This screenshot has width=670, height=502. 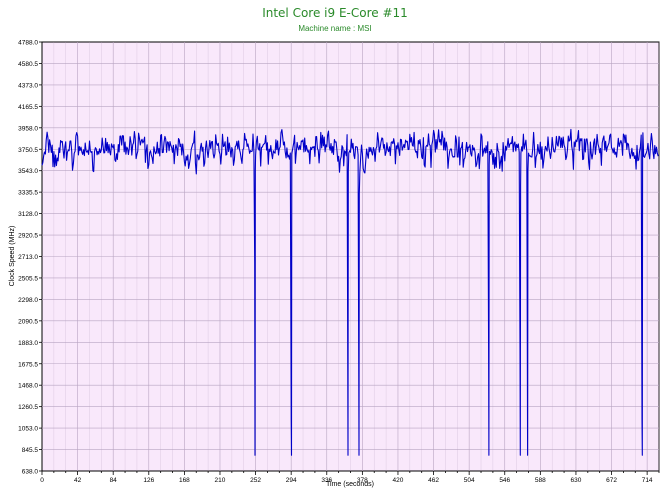 What do you see at coordinates (28, 128) in the screenshot?
I see `y-tick-label: 3958.0` at bounding box center [28, 128].